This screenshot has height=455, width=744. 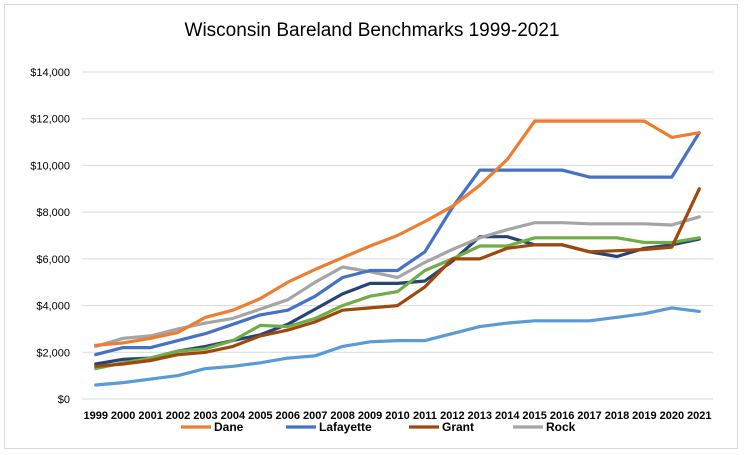 What do you see at coordinates (150, 416) in the screenshot?
I see `x-tick-label: 2001` at bounding box center [150, 416].